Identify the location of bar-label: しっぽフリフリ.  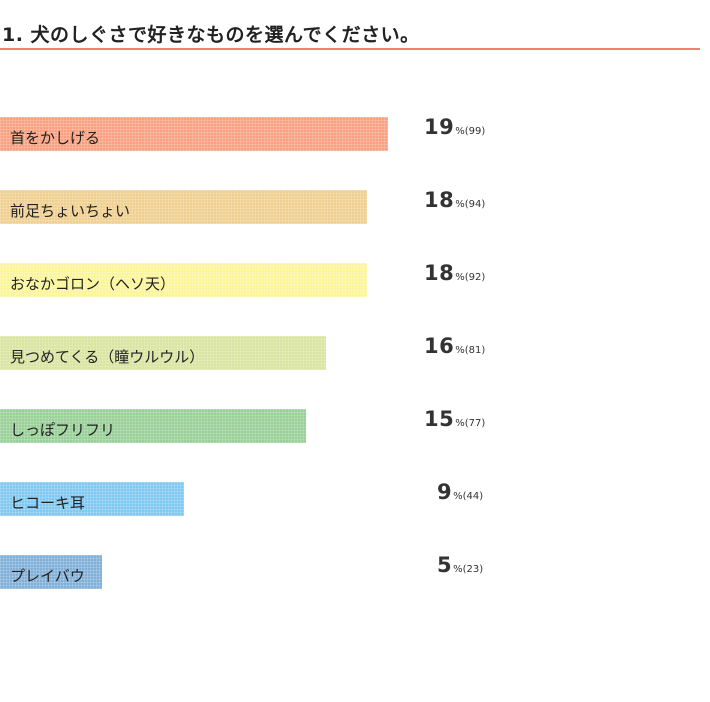
(63, 430).